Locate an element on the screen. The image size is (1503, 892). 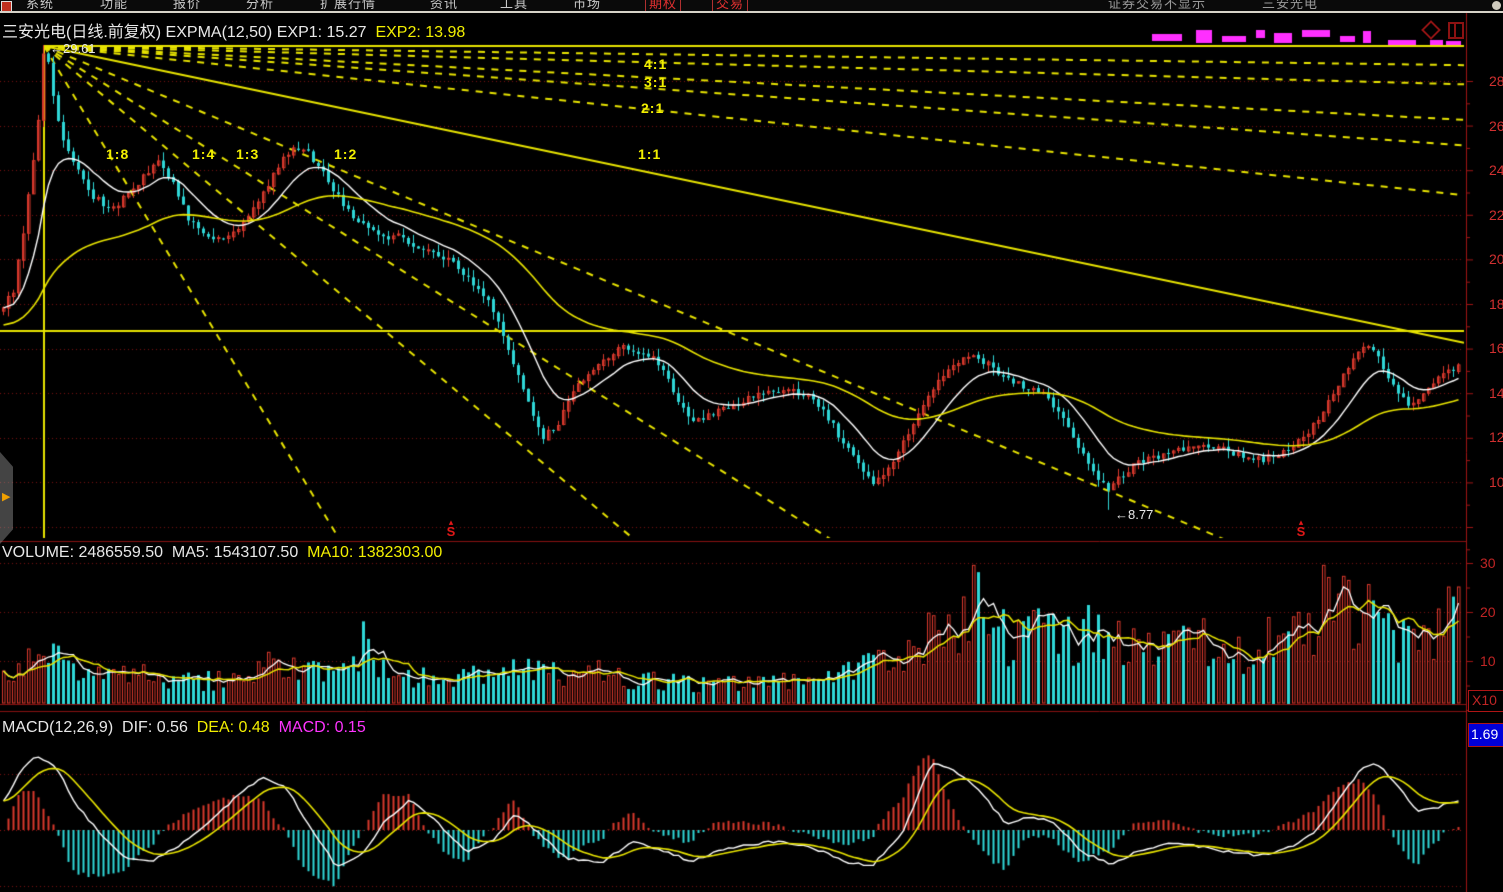
price-axis-label: 28 is located at coordinates (1496, 81).